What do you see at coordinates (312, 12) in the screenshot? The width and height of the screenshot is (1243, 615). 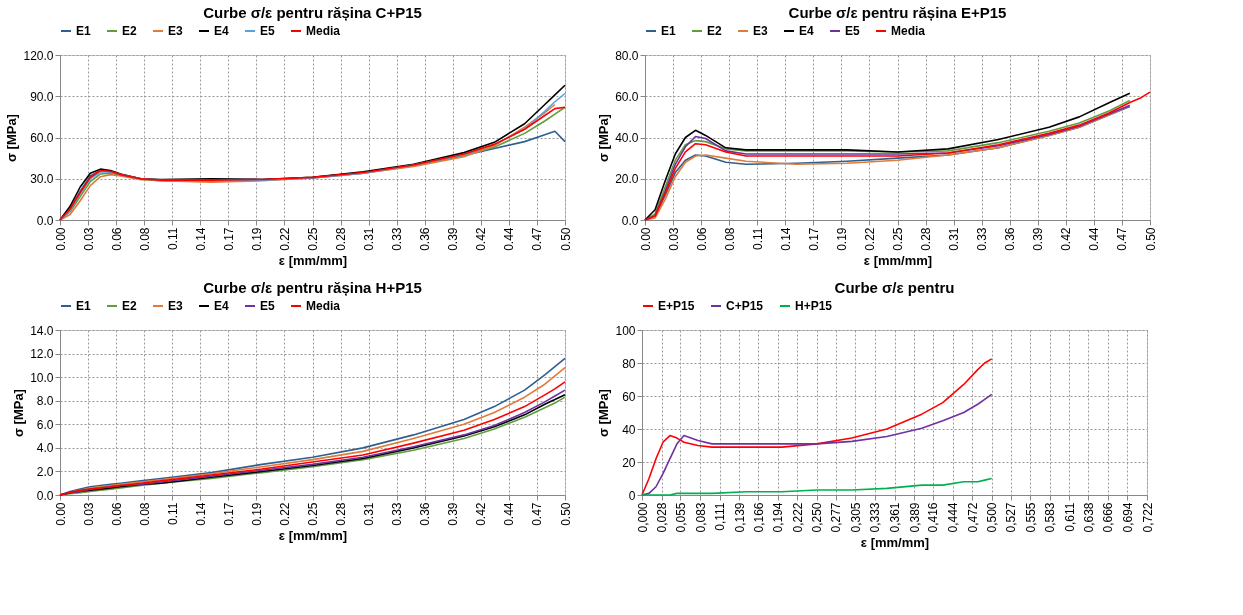 I see `chart-title: Curbe σ/ε pentru rășina C+P15` at bounding box center [312, 12].